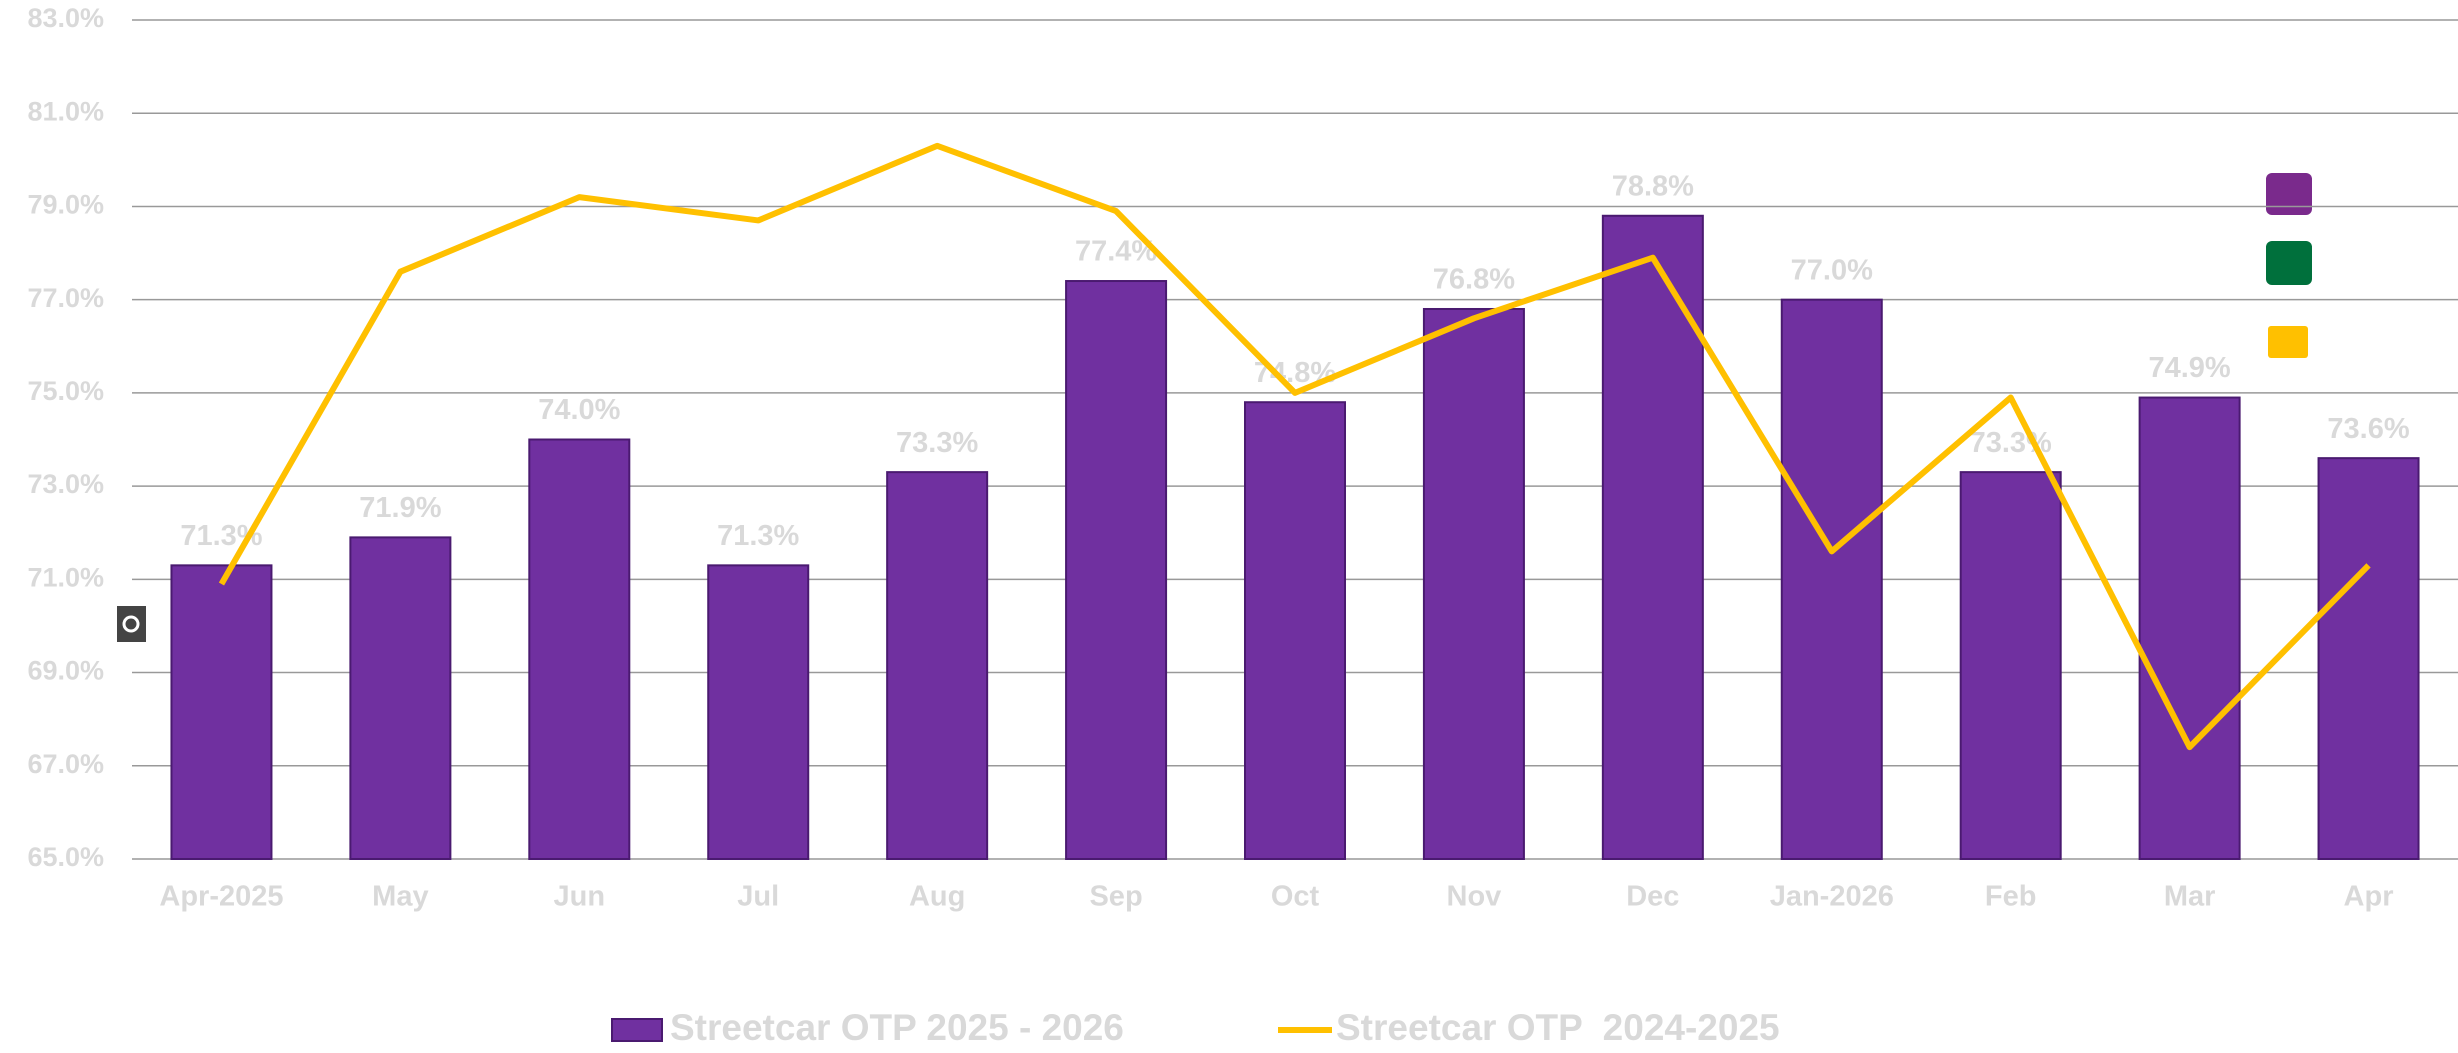 The image size is (2458, 1053). Describe the element at coordinates (65, 298) in the screenshot. I see `y-tick-label: 77.0%` at that location.